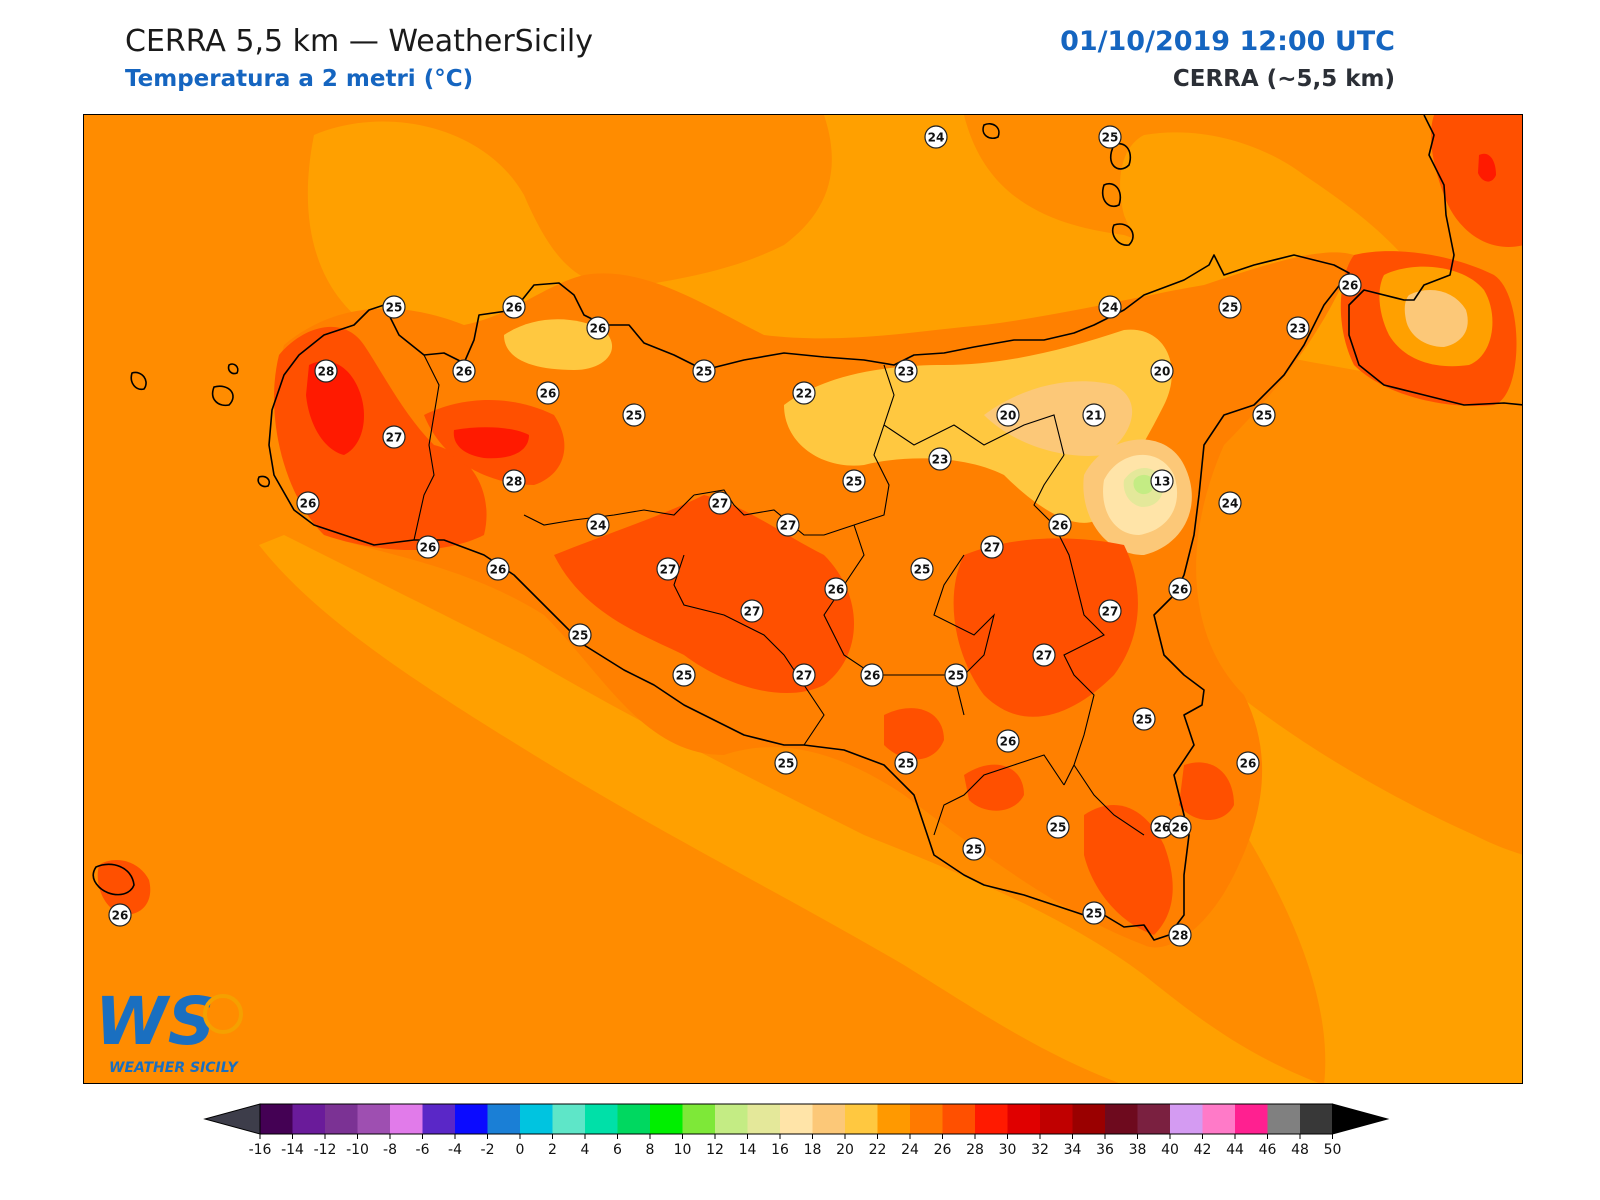 The image size is (1600, 1200). I want to click on field-band-28-siracusa, so click(1128, 870).